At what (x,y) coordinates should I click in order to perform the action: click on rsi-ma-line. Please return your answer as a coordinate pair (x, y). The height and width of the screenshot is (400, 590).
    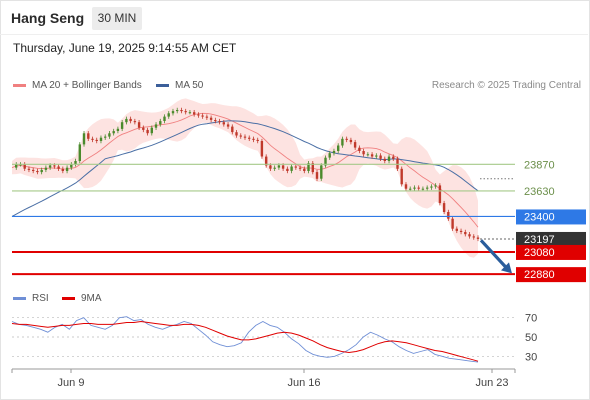
    Looking at the image, I should click on (245, 341).